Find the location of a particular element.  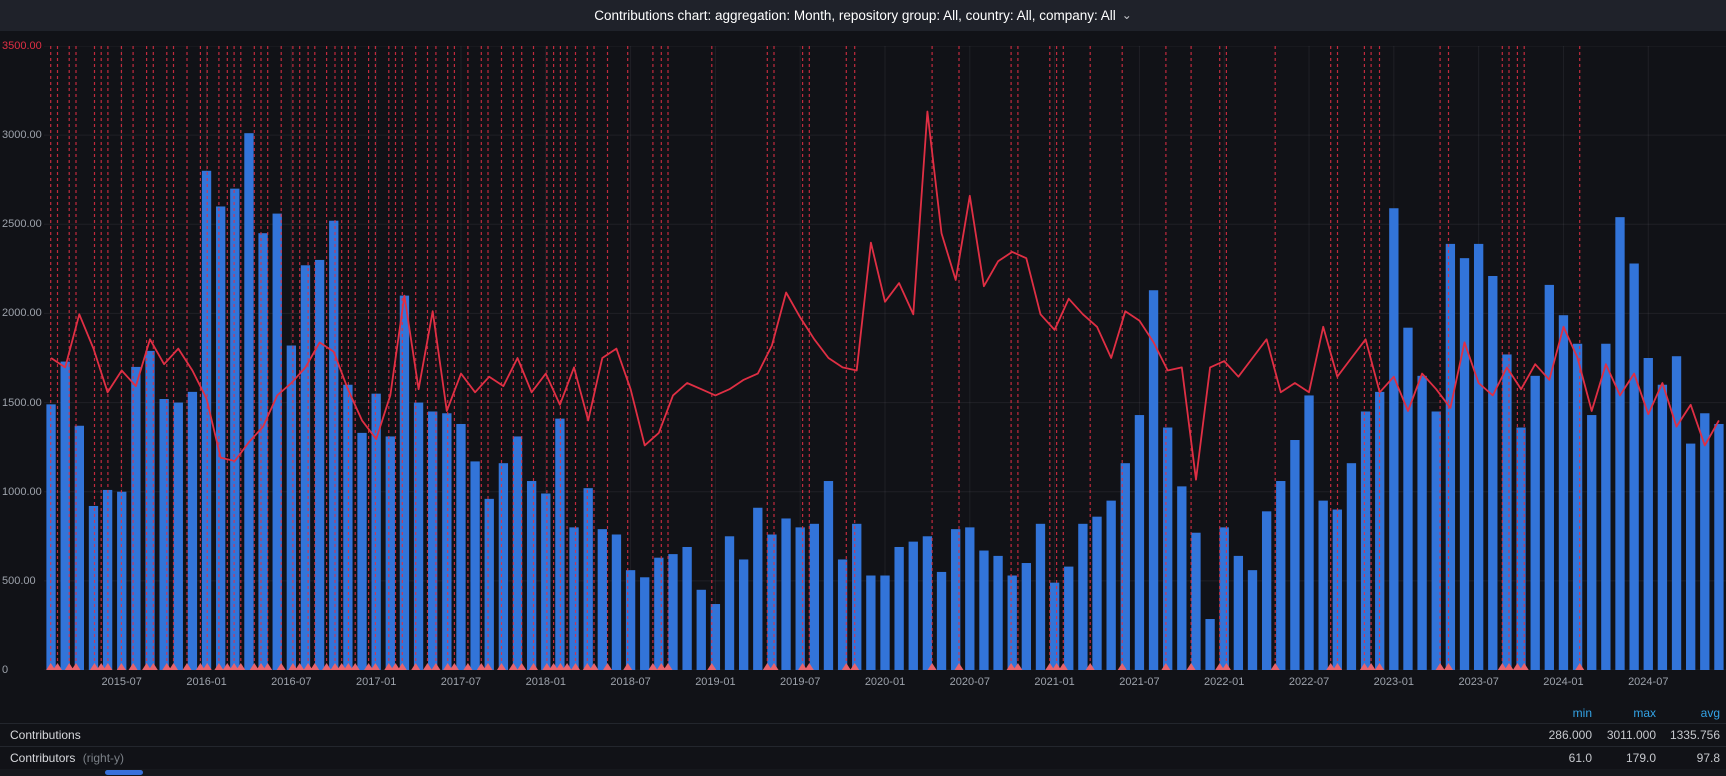

series-toggle-contributions: Contributions is located at coordinates (45, 735).